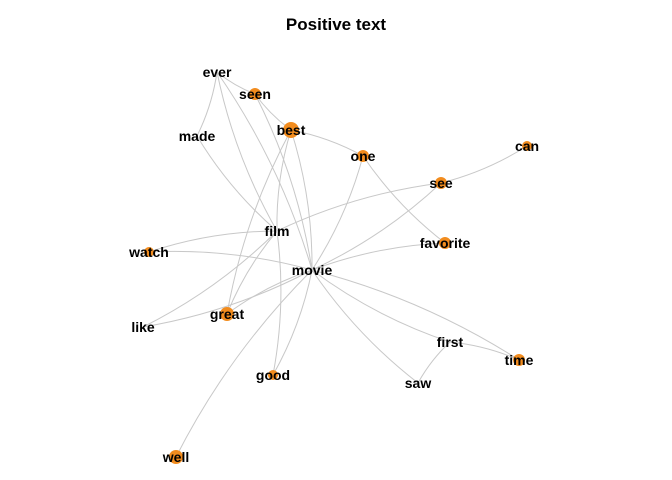  I want to click on node-dot-can, so click(527, 146).